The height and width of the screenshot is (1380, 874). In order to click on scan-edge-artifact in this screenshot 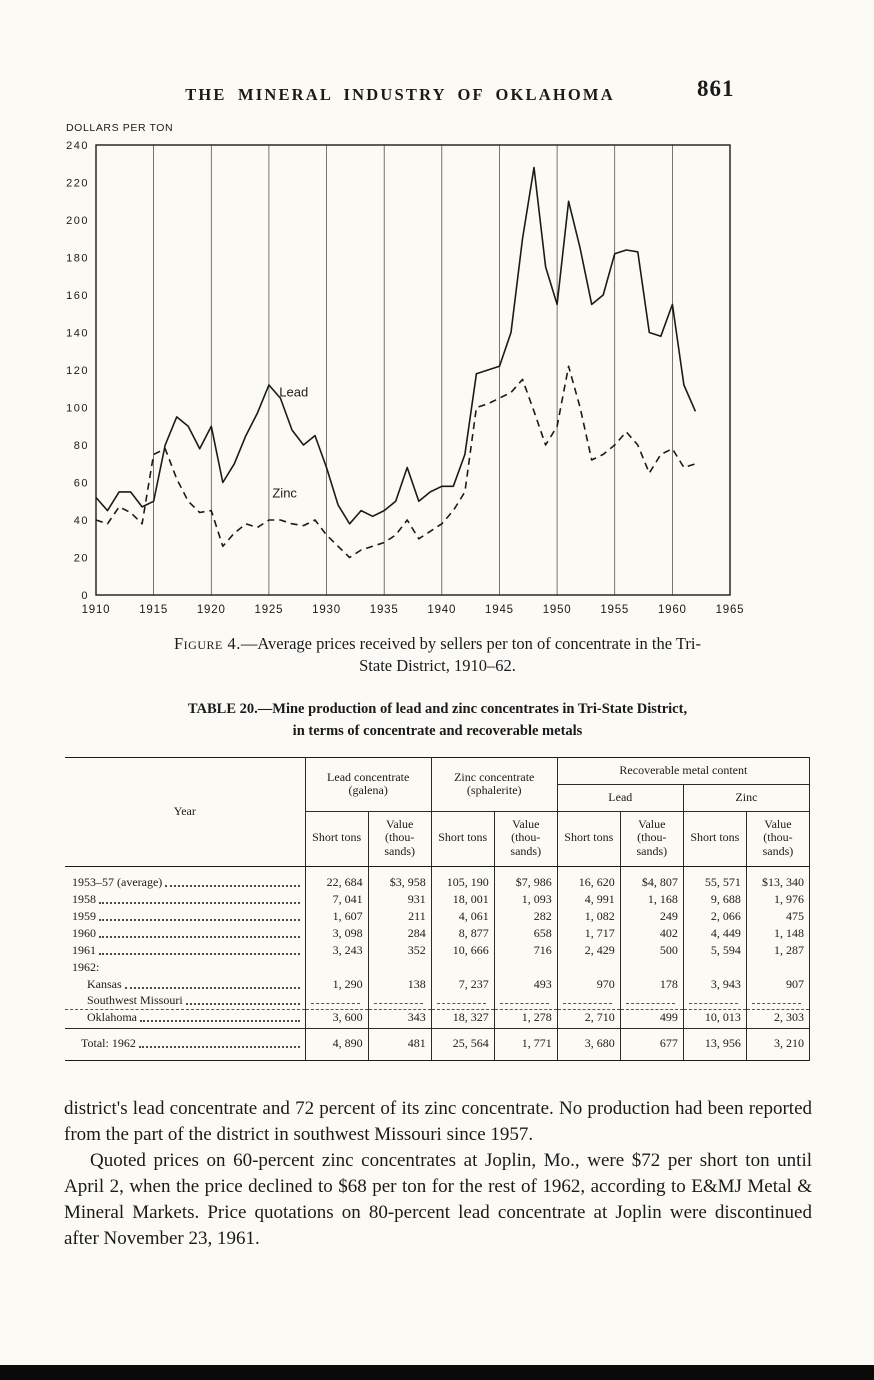, I will do `click(437, 1372)`.